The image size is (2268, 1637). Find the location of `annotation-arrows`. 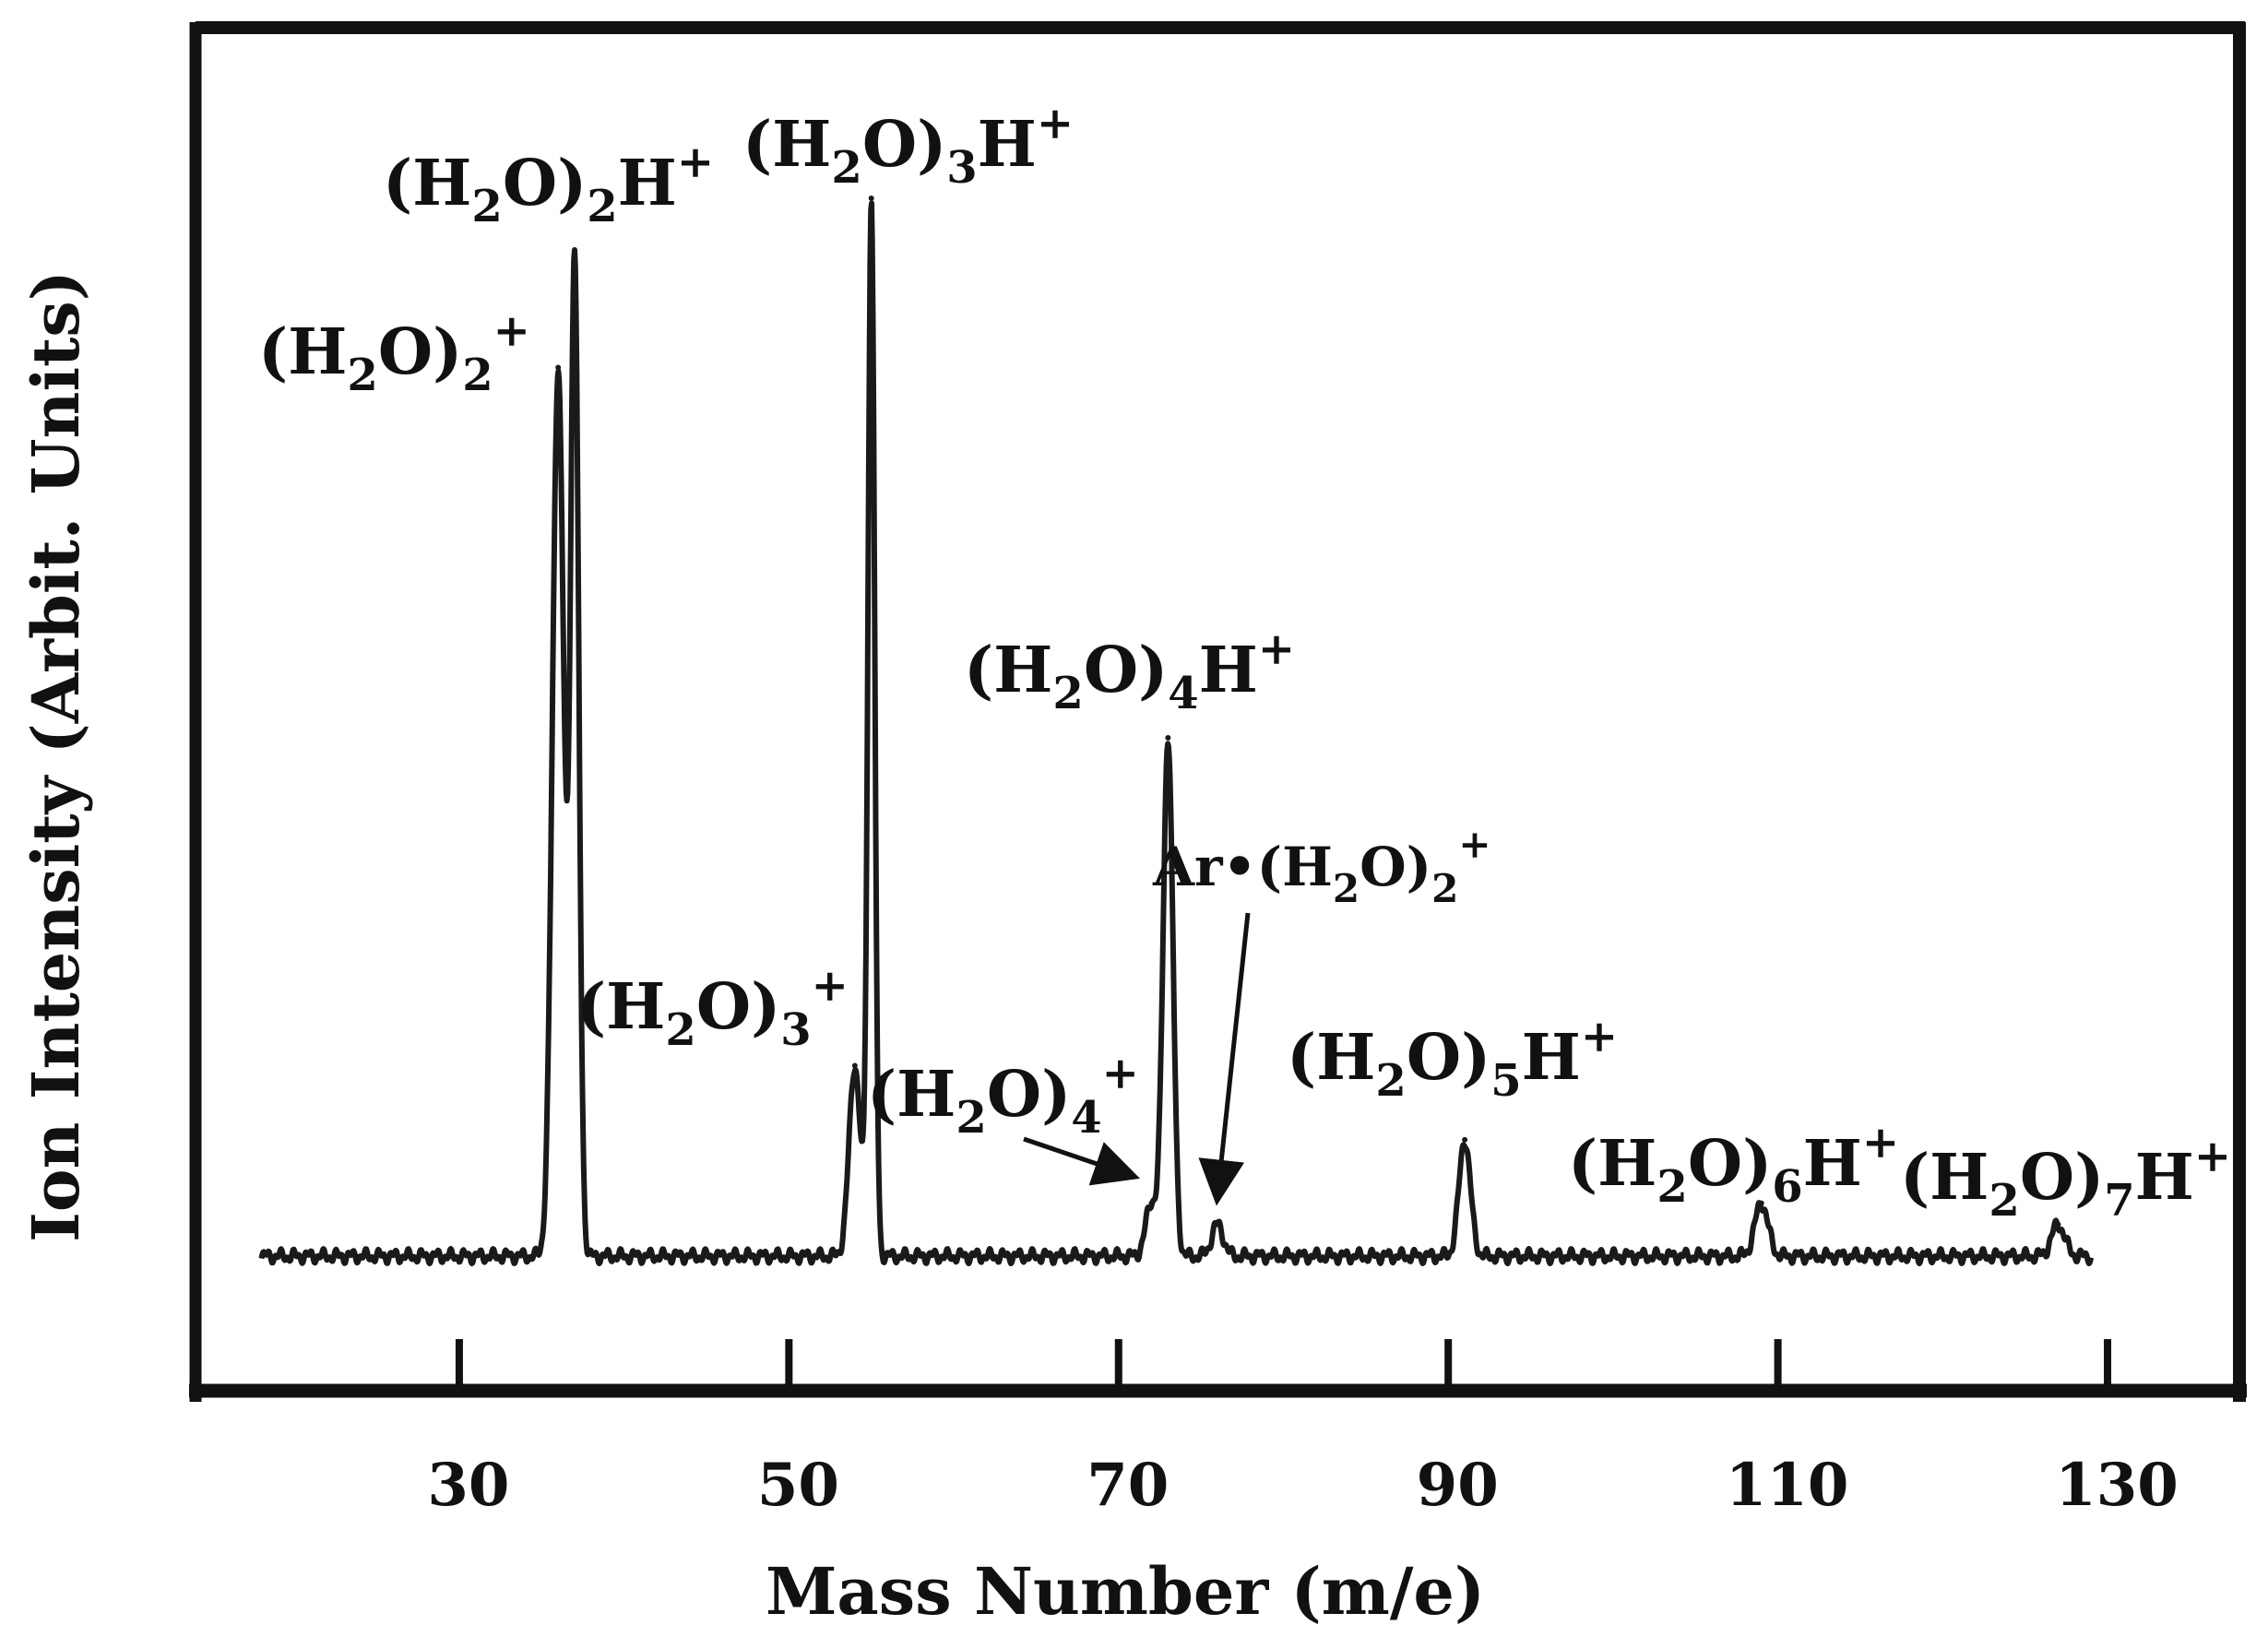

annotation-arrows is located at coordinates (1137, 1059).